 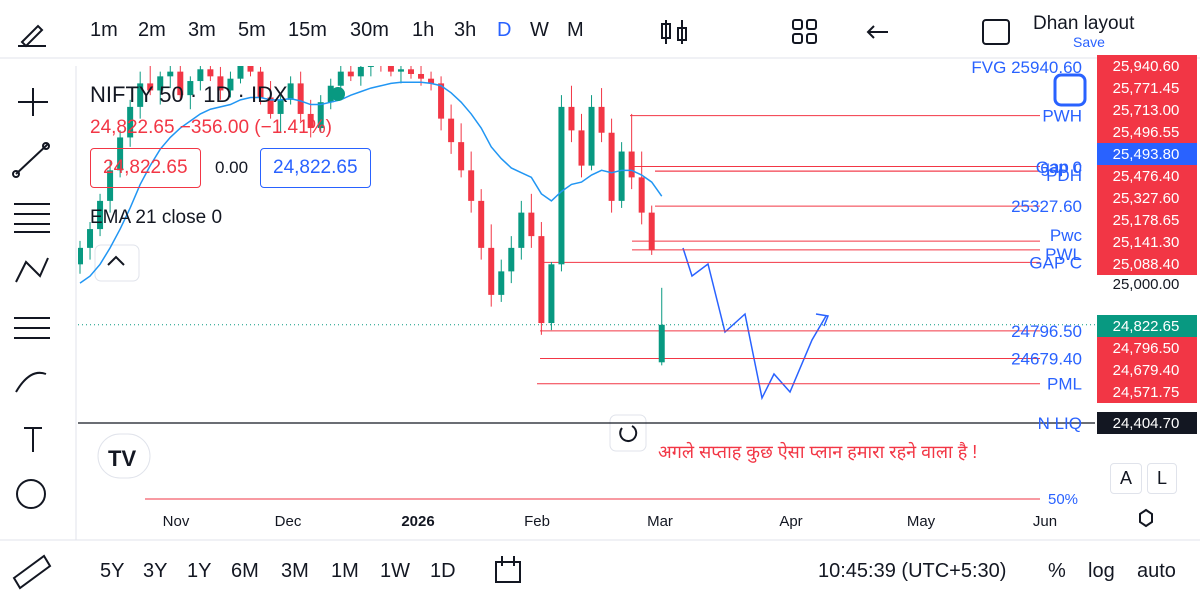 I want to click on interval-button: D, so click(x=504, y=30).